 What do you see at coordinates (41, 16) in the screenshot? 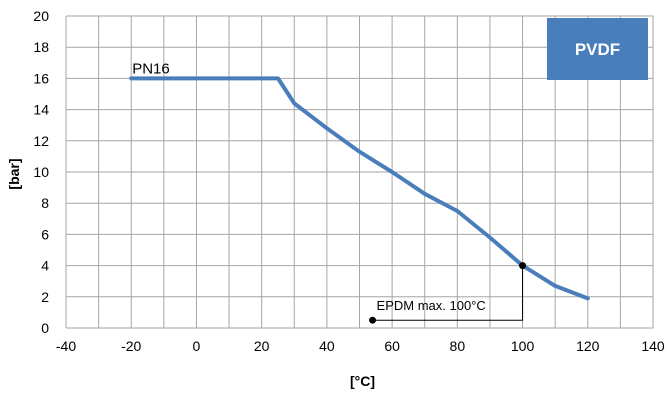
I see `y-tick-label: 20` at bounding box center [41, 16].